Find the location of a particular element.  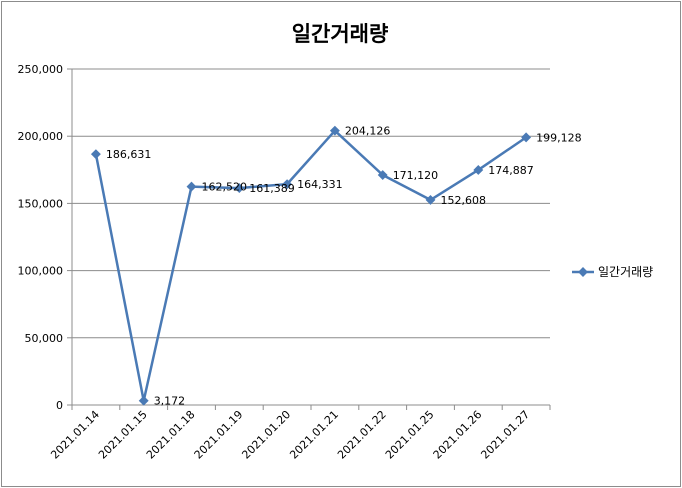

data-label: 204,126 is located at coordinates (368, 131).